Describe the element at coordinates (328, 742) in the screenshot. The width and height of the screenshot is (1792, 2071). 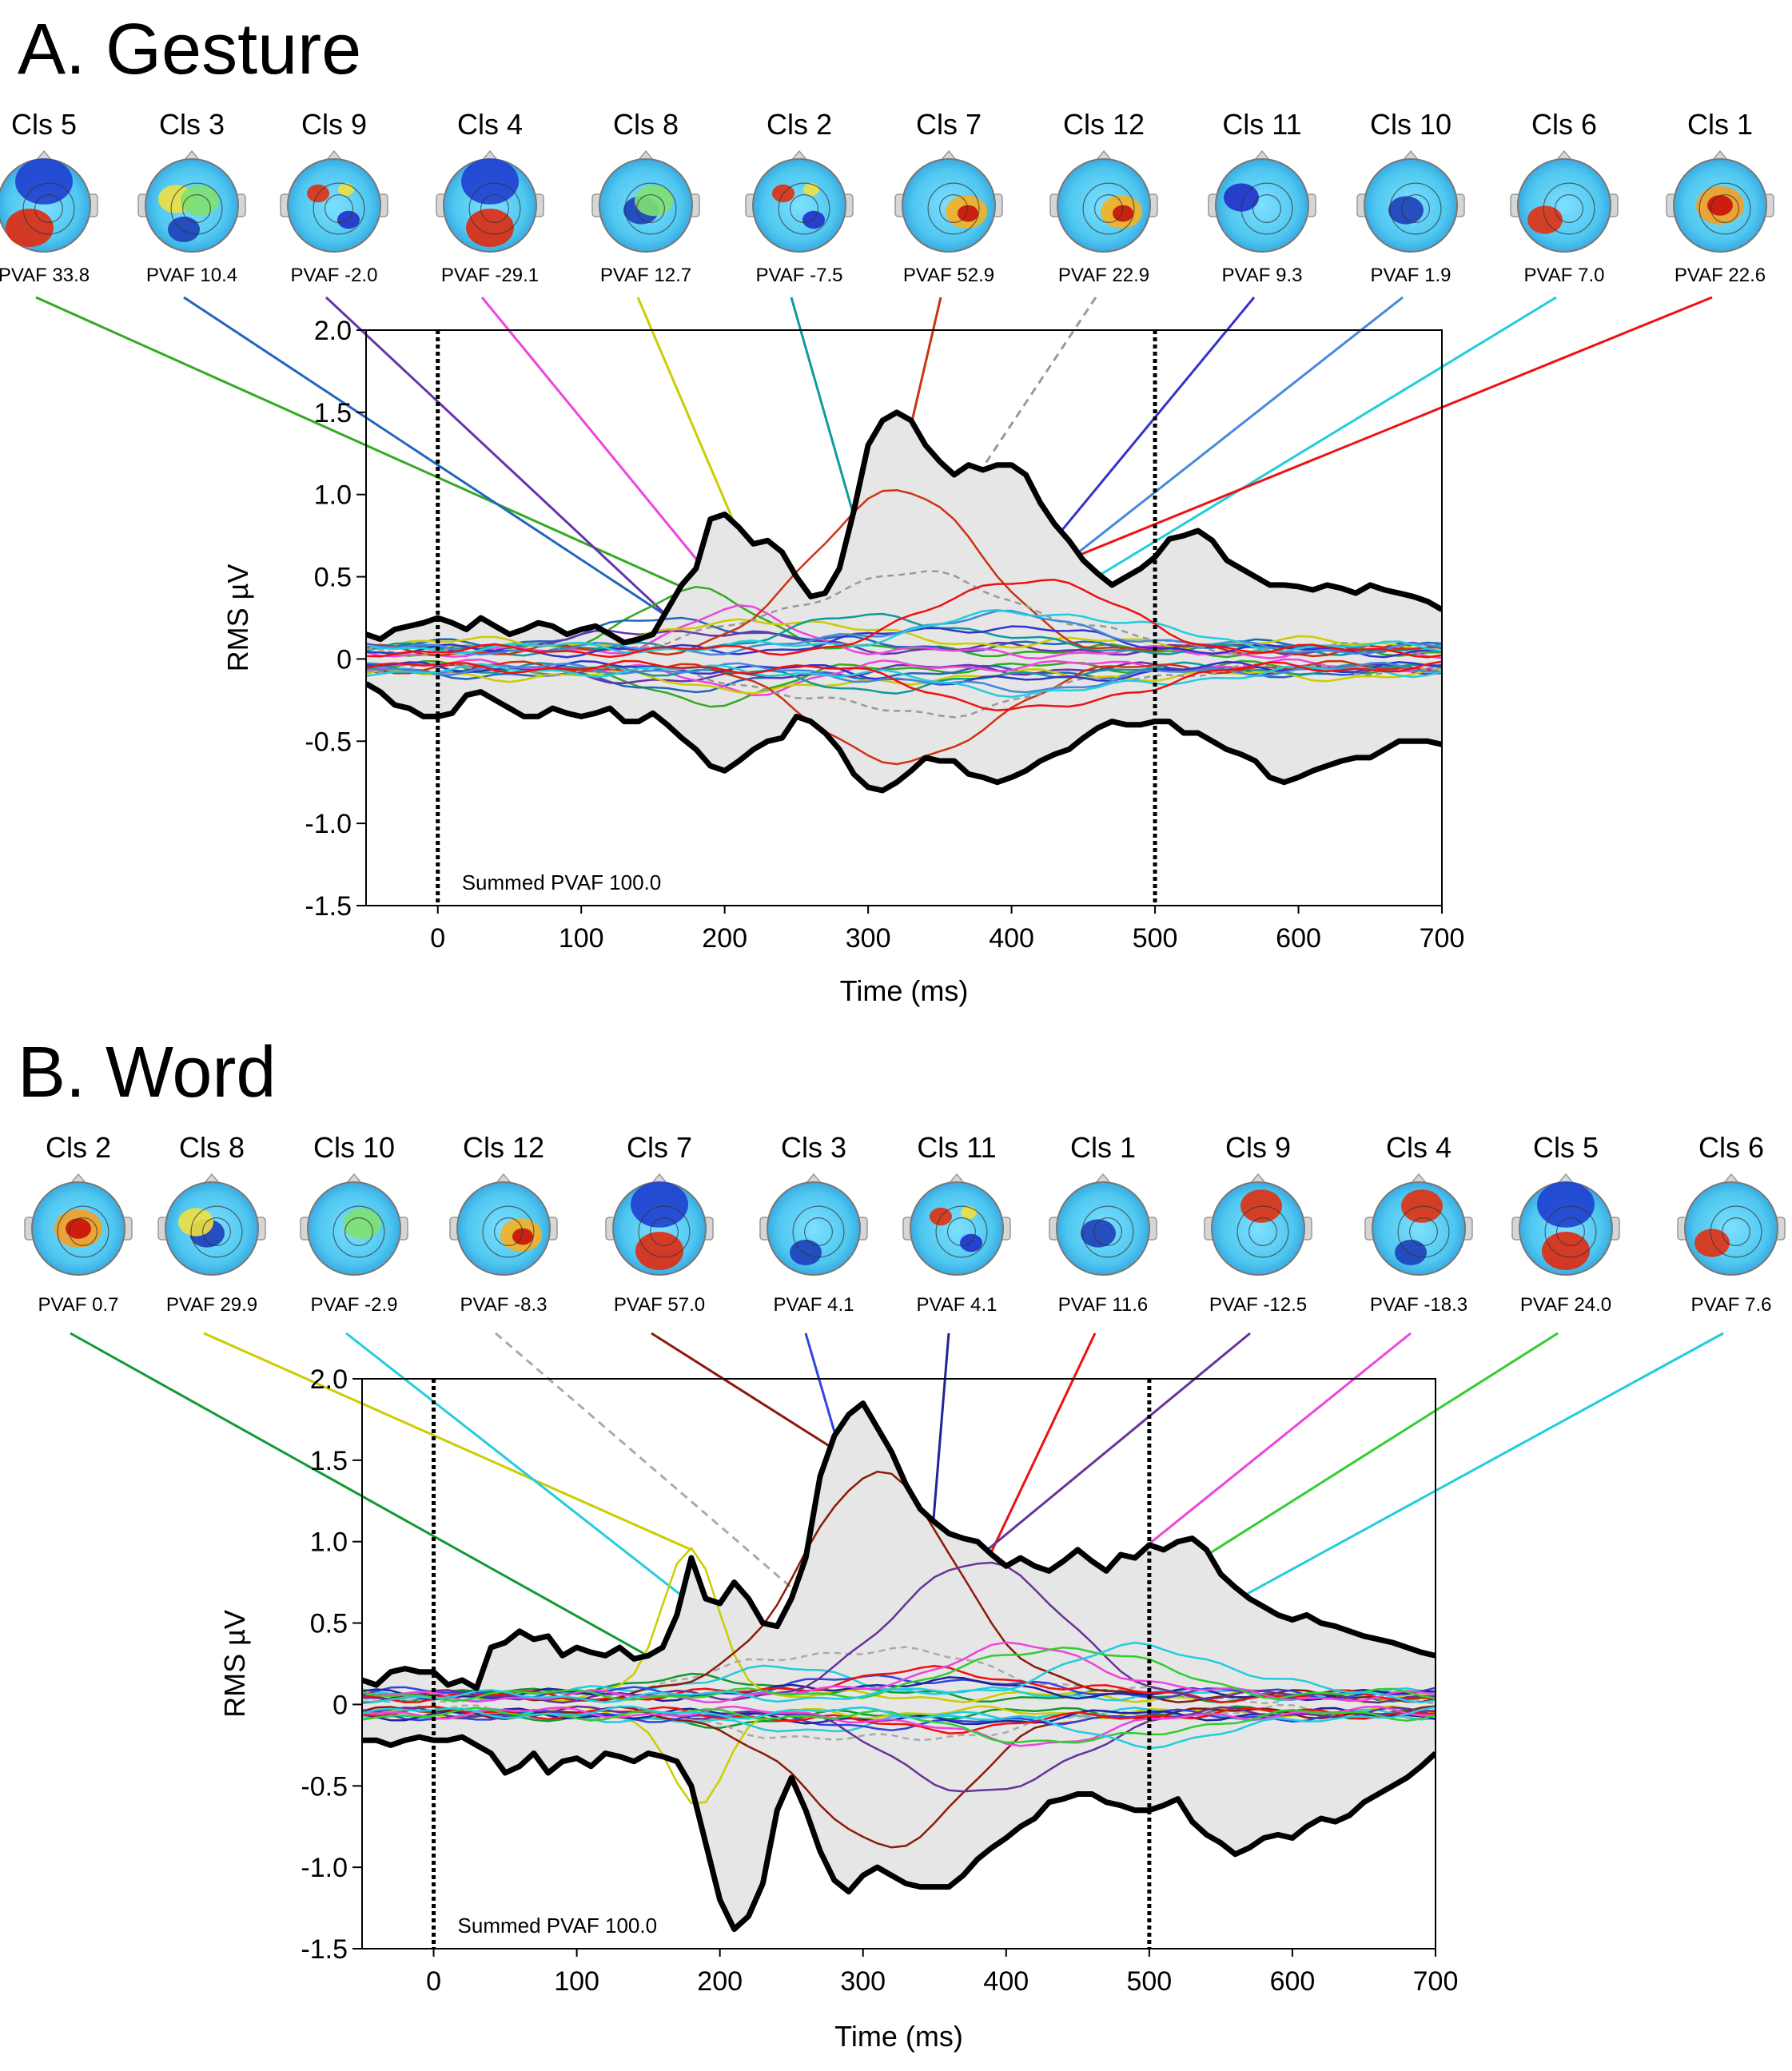
I see `y-tick-label: -0.5` at that location.